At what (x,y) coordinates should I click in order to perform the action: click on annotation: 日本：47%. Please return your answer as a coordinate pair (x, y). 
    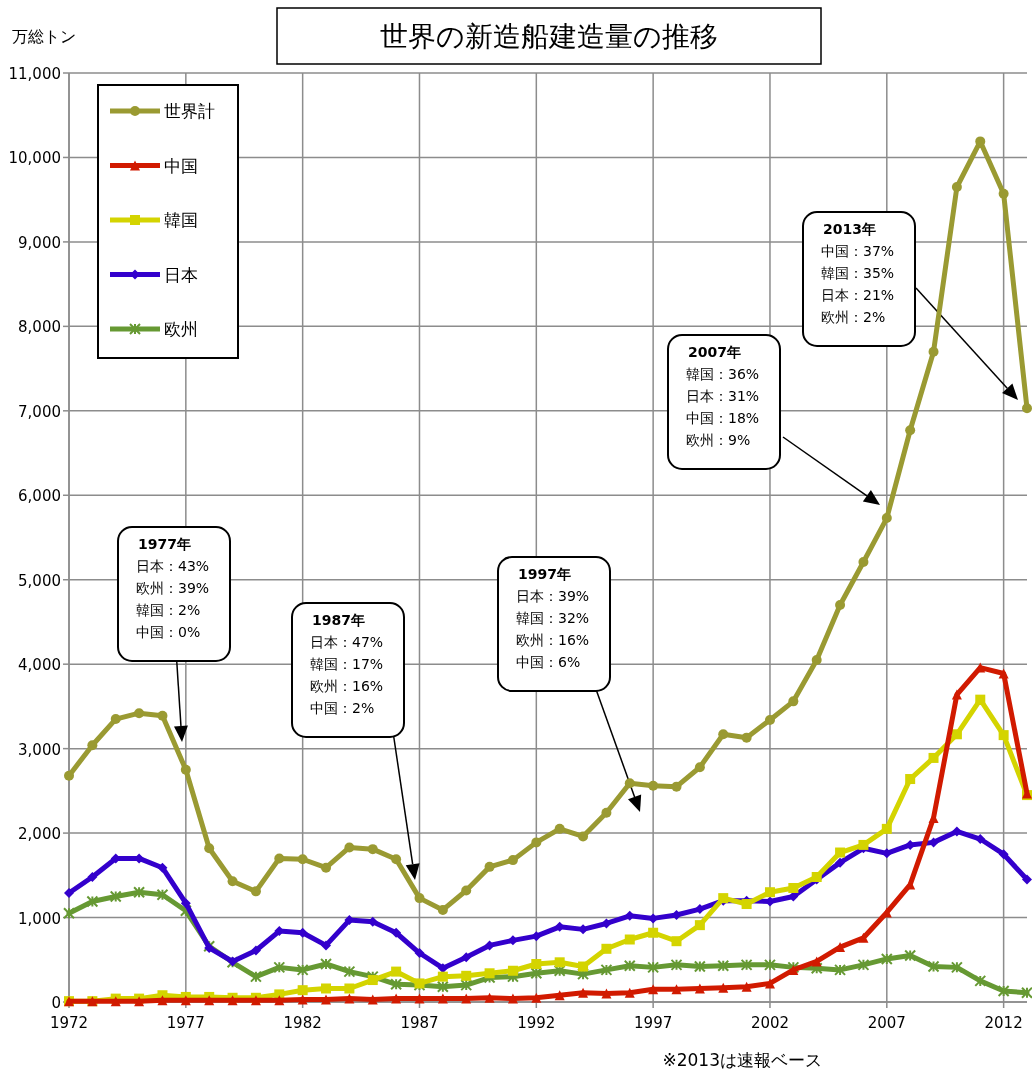
    Looking at the image, I should click on (347, 642).